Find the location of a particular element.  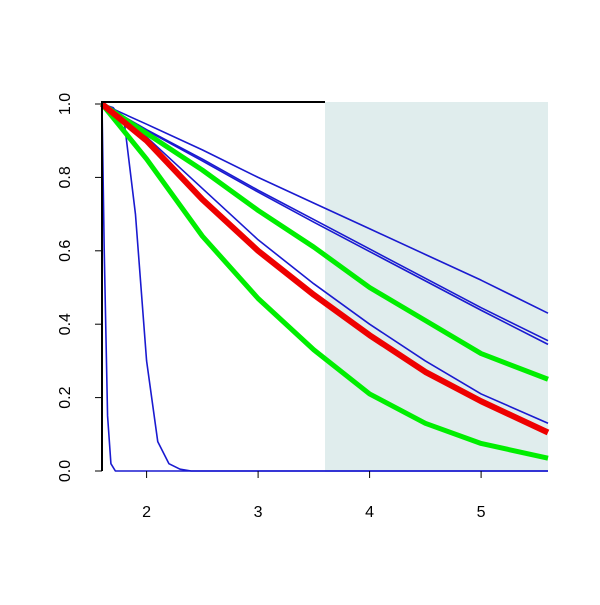

y-tick-label: 0.4 is located at coordinates (65, 324).